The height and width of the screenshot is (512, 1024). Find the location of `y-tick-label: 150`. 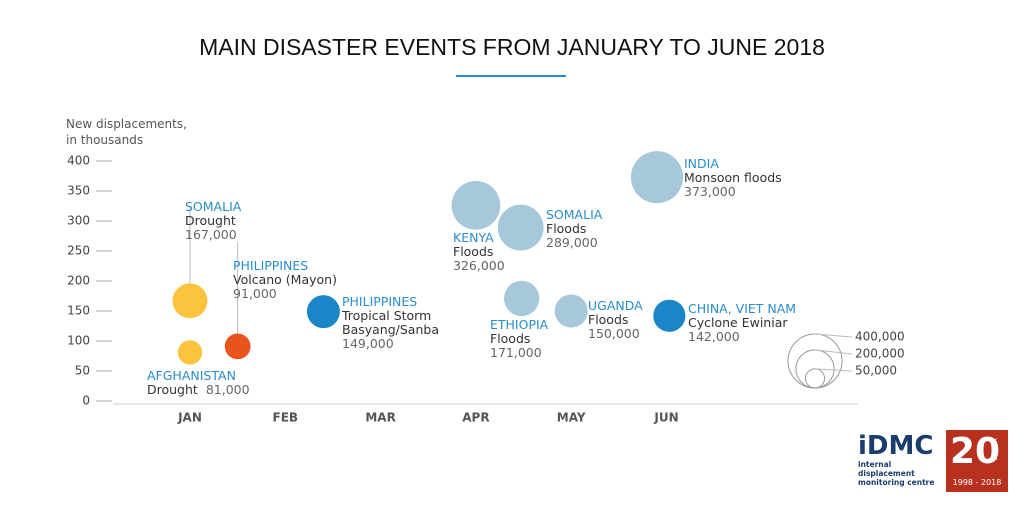

y-tick-label: 150 is located at coordinates (78, 311).